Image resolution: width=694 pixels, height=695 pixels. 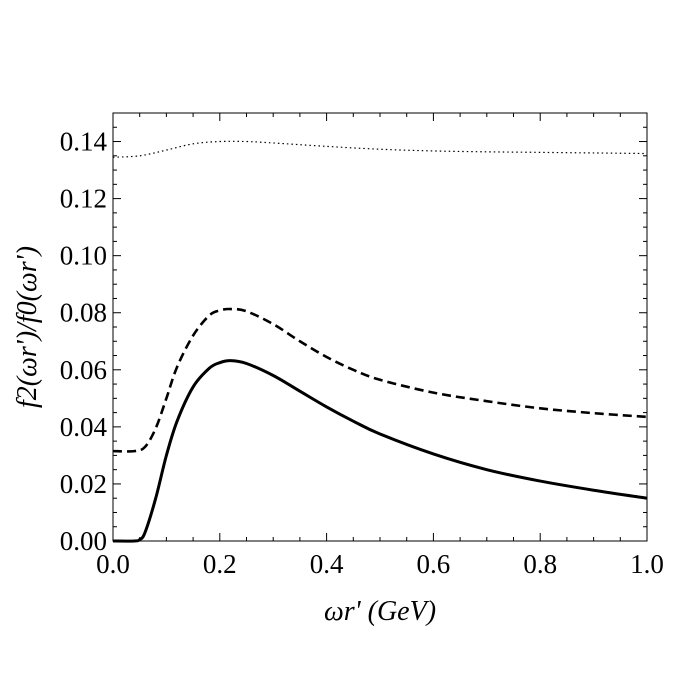 What do you see at coordinates (83, 199) in the screenshot?
I see `y-tick-label: 0.12` at bounding box center [83, 199].